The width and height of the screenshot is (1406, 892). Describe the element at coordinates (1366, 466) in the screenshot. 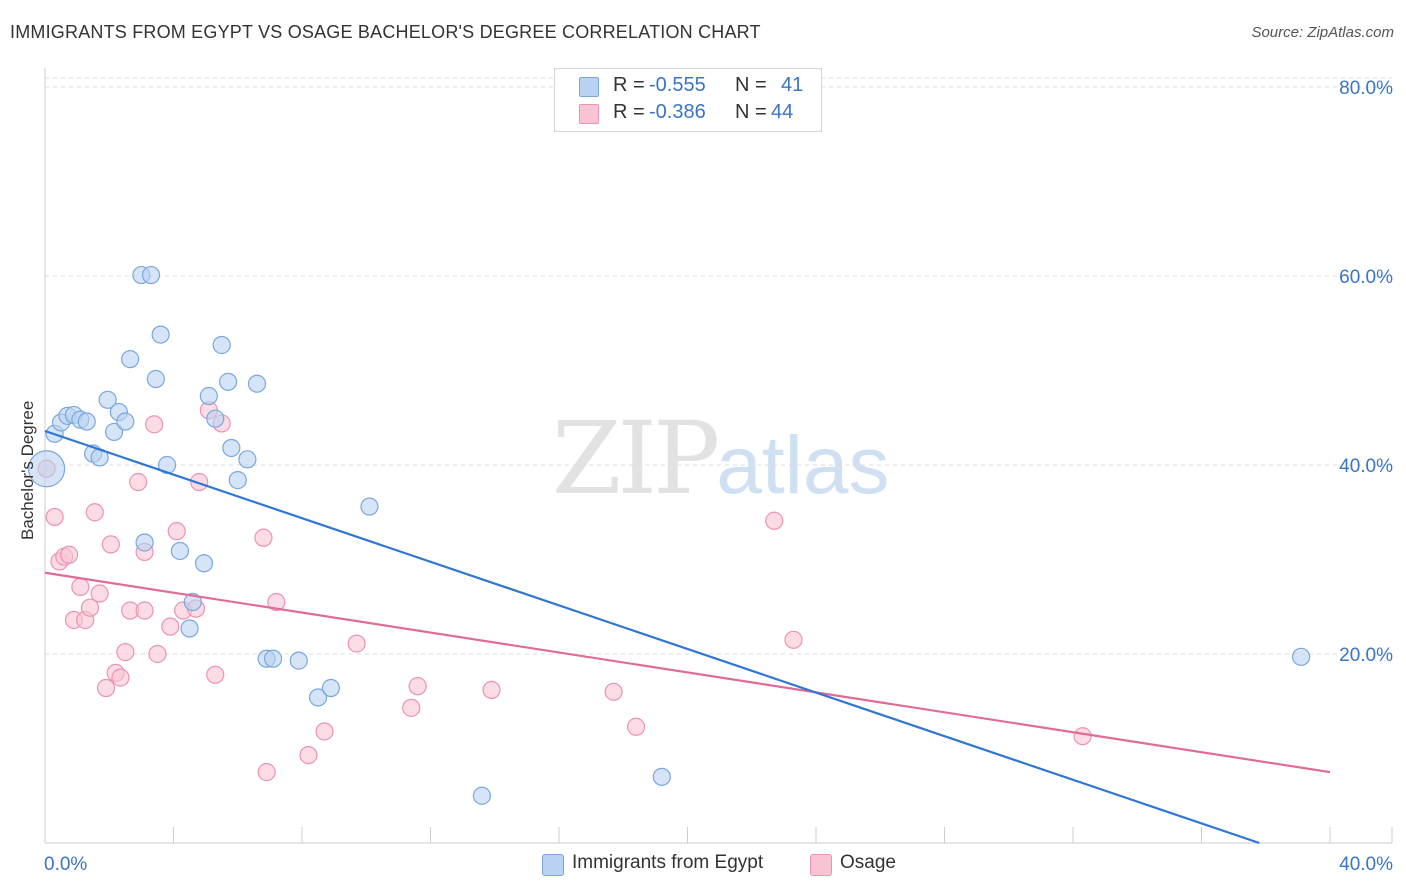

I see `y-tick-label: 40.0%` at that location.